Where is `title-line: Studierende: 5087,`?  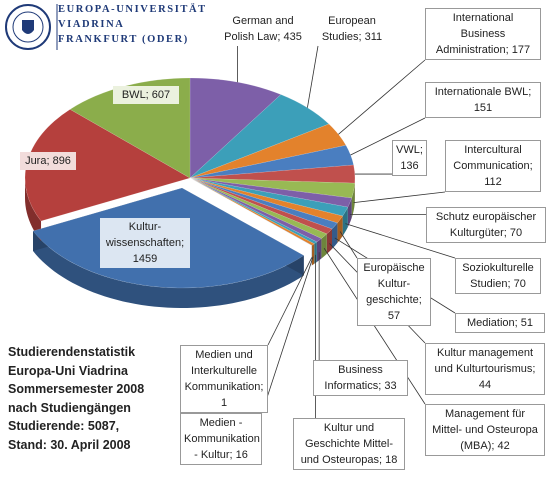
title-line: Studierende: 5087, is located at coordinates (64, 426).